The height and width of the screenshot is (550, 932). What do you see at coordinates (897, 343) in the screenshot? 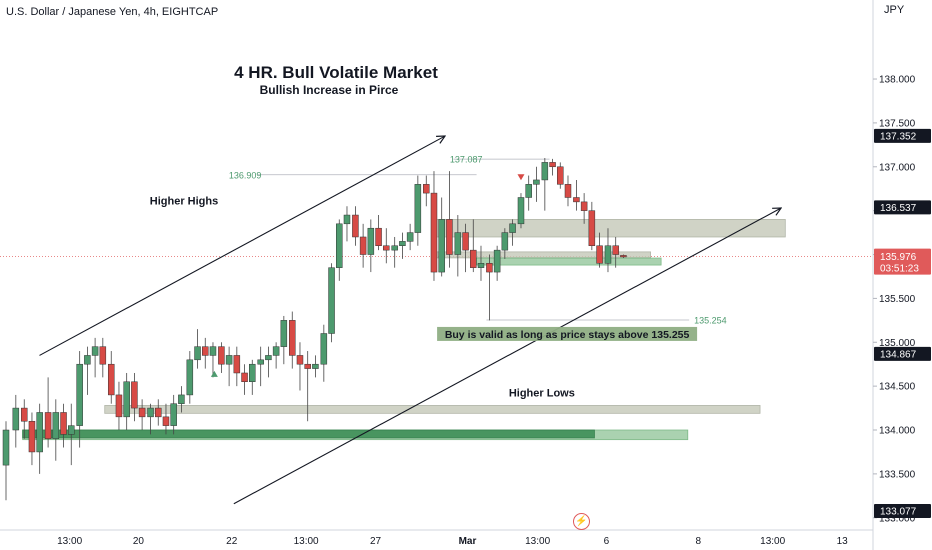
I see `price-tick-label: 135.000` at bounding box center [897, 343].